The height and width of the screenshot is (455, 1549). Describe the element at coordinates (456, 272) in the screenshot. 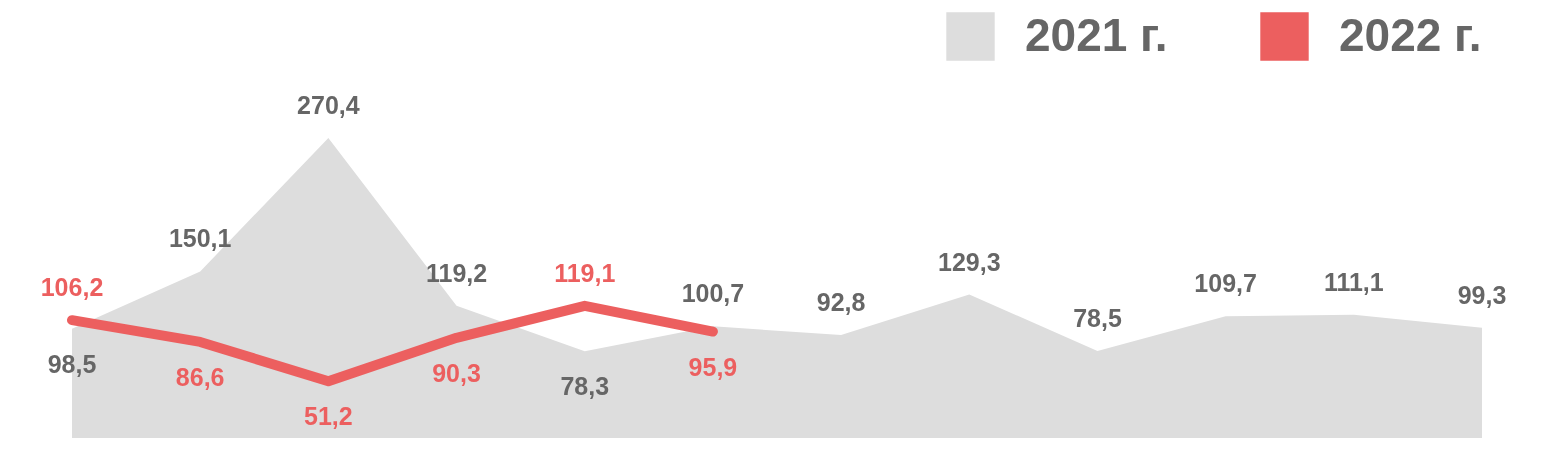

I see `data-label: 119,2` at that location.